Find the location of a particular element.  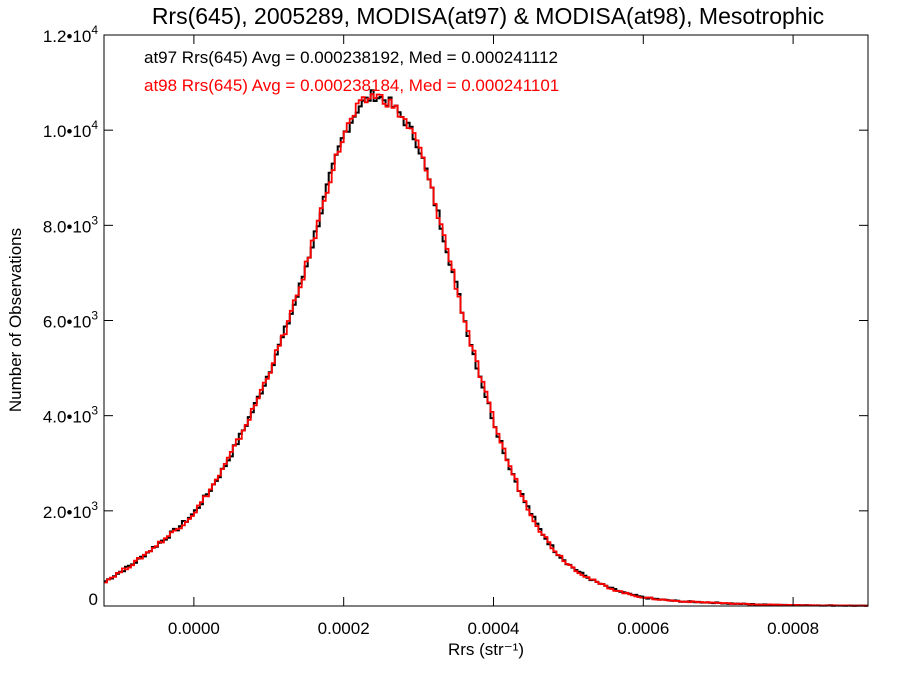

y-tick-label: 2.0•103 is located at coordinates (71, 510).